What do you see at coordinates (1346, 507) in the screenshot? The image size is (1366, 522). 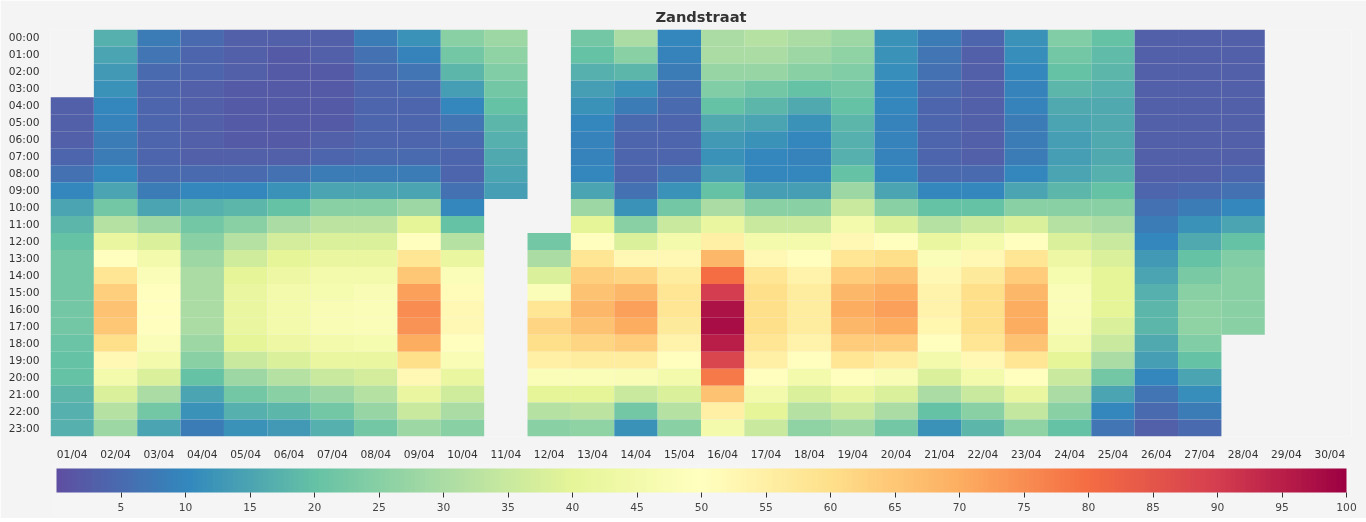 I see `color-bar-label: 100` at bounding box center [1346, 507].